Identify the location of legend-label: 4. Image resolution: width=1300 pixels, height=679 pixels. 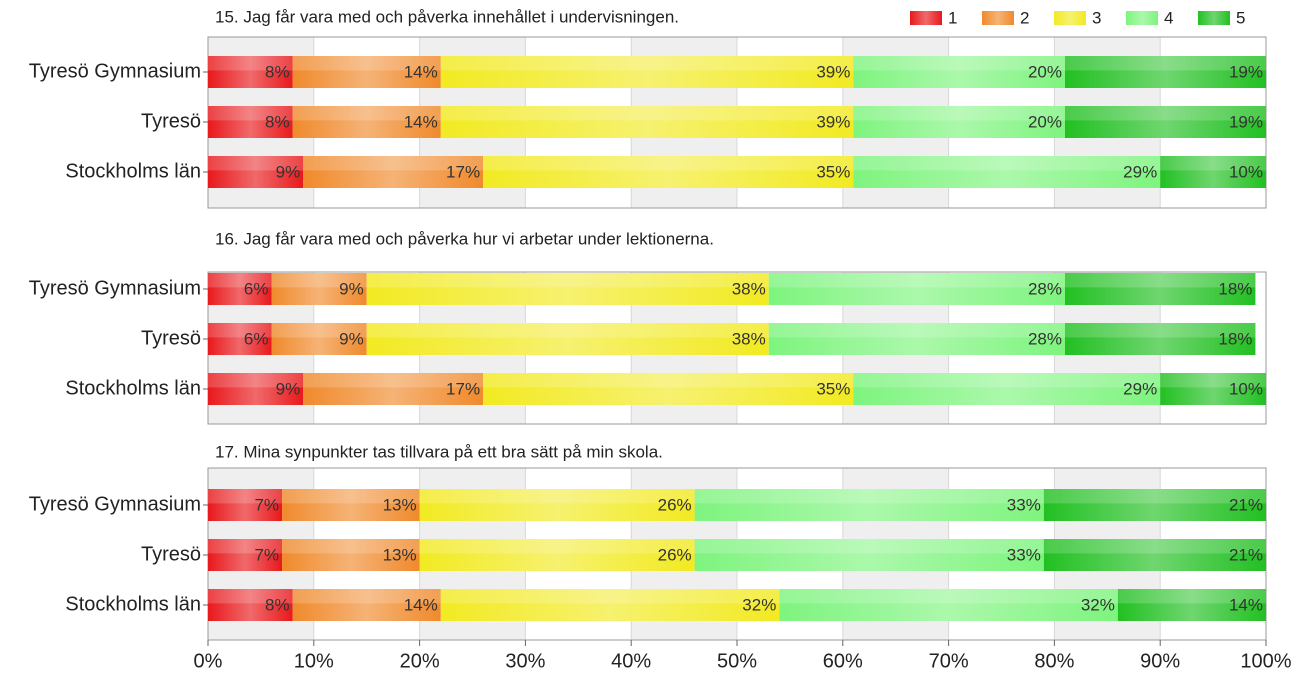
(1168, 17).